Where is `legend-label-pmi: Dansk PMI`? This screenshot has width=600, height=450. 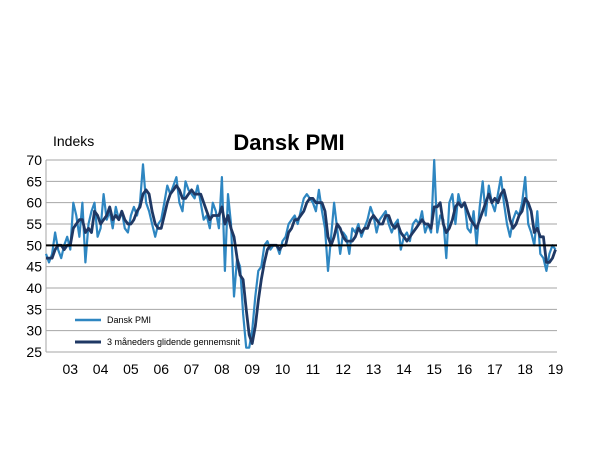
legend-label-pmi: Dansk PMI is located at coordinates (129, 320).